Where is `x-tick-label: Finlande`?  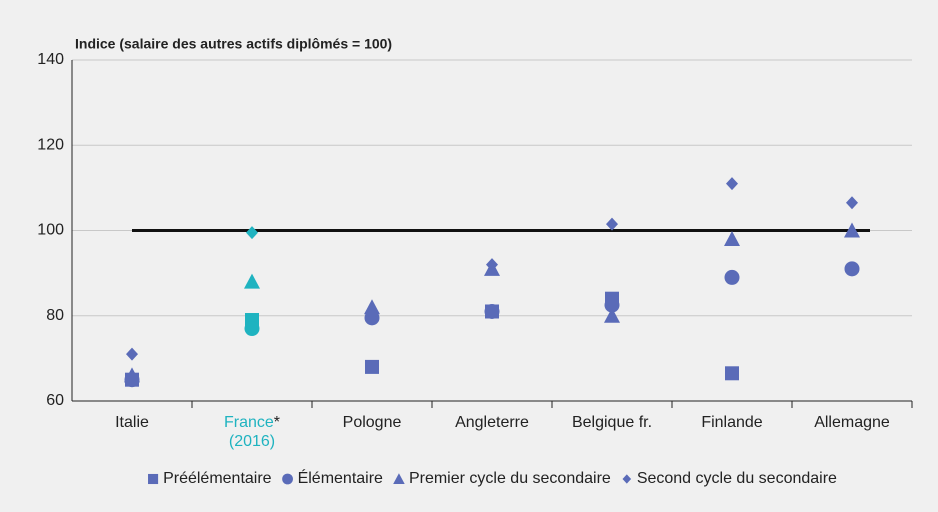
x-tick-label: Finlande is located at coordinates (731, 422).